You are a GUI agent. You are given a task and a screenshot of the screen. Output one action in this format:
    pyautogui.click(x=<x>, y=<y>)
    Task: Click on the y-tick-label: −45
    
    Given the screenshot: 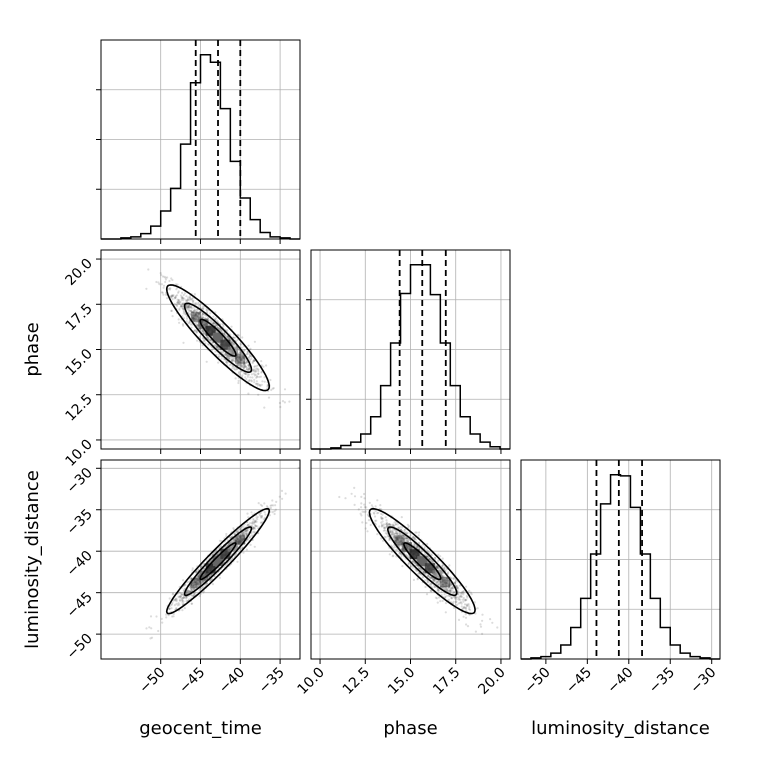 What is the action you would take?
    pyautogui.click(x=80, y=605)
    